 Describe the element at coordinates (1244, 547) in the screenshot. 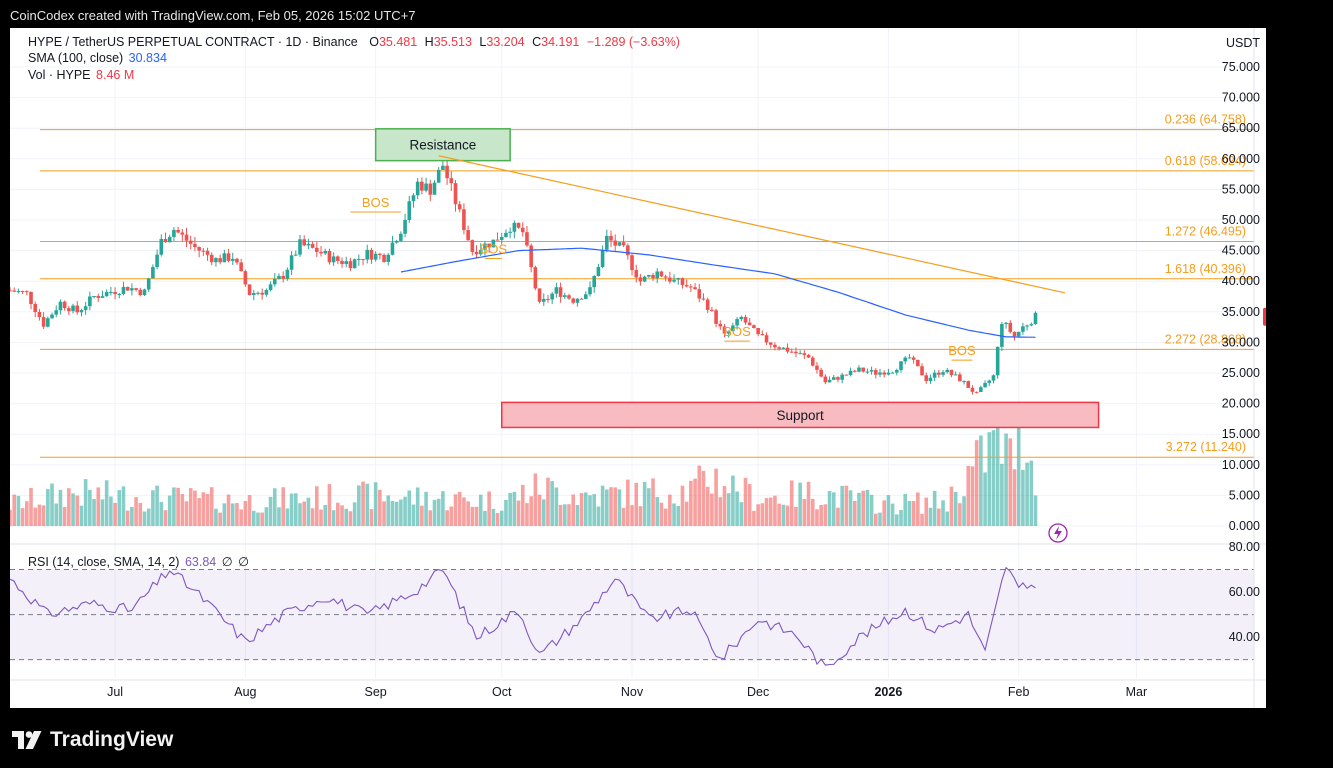

I see `rsi-tick-label: 80.00` at that location.